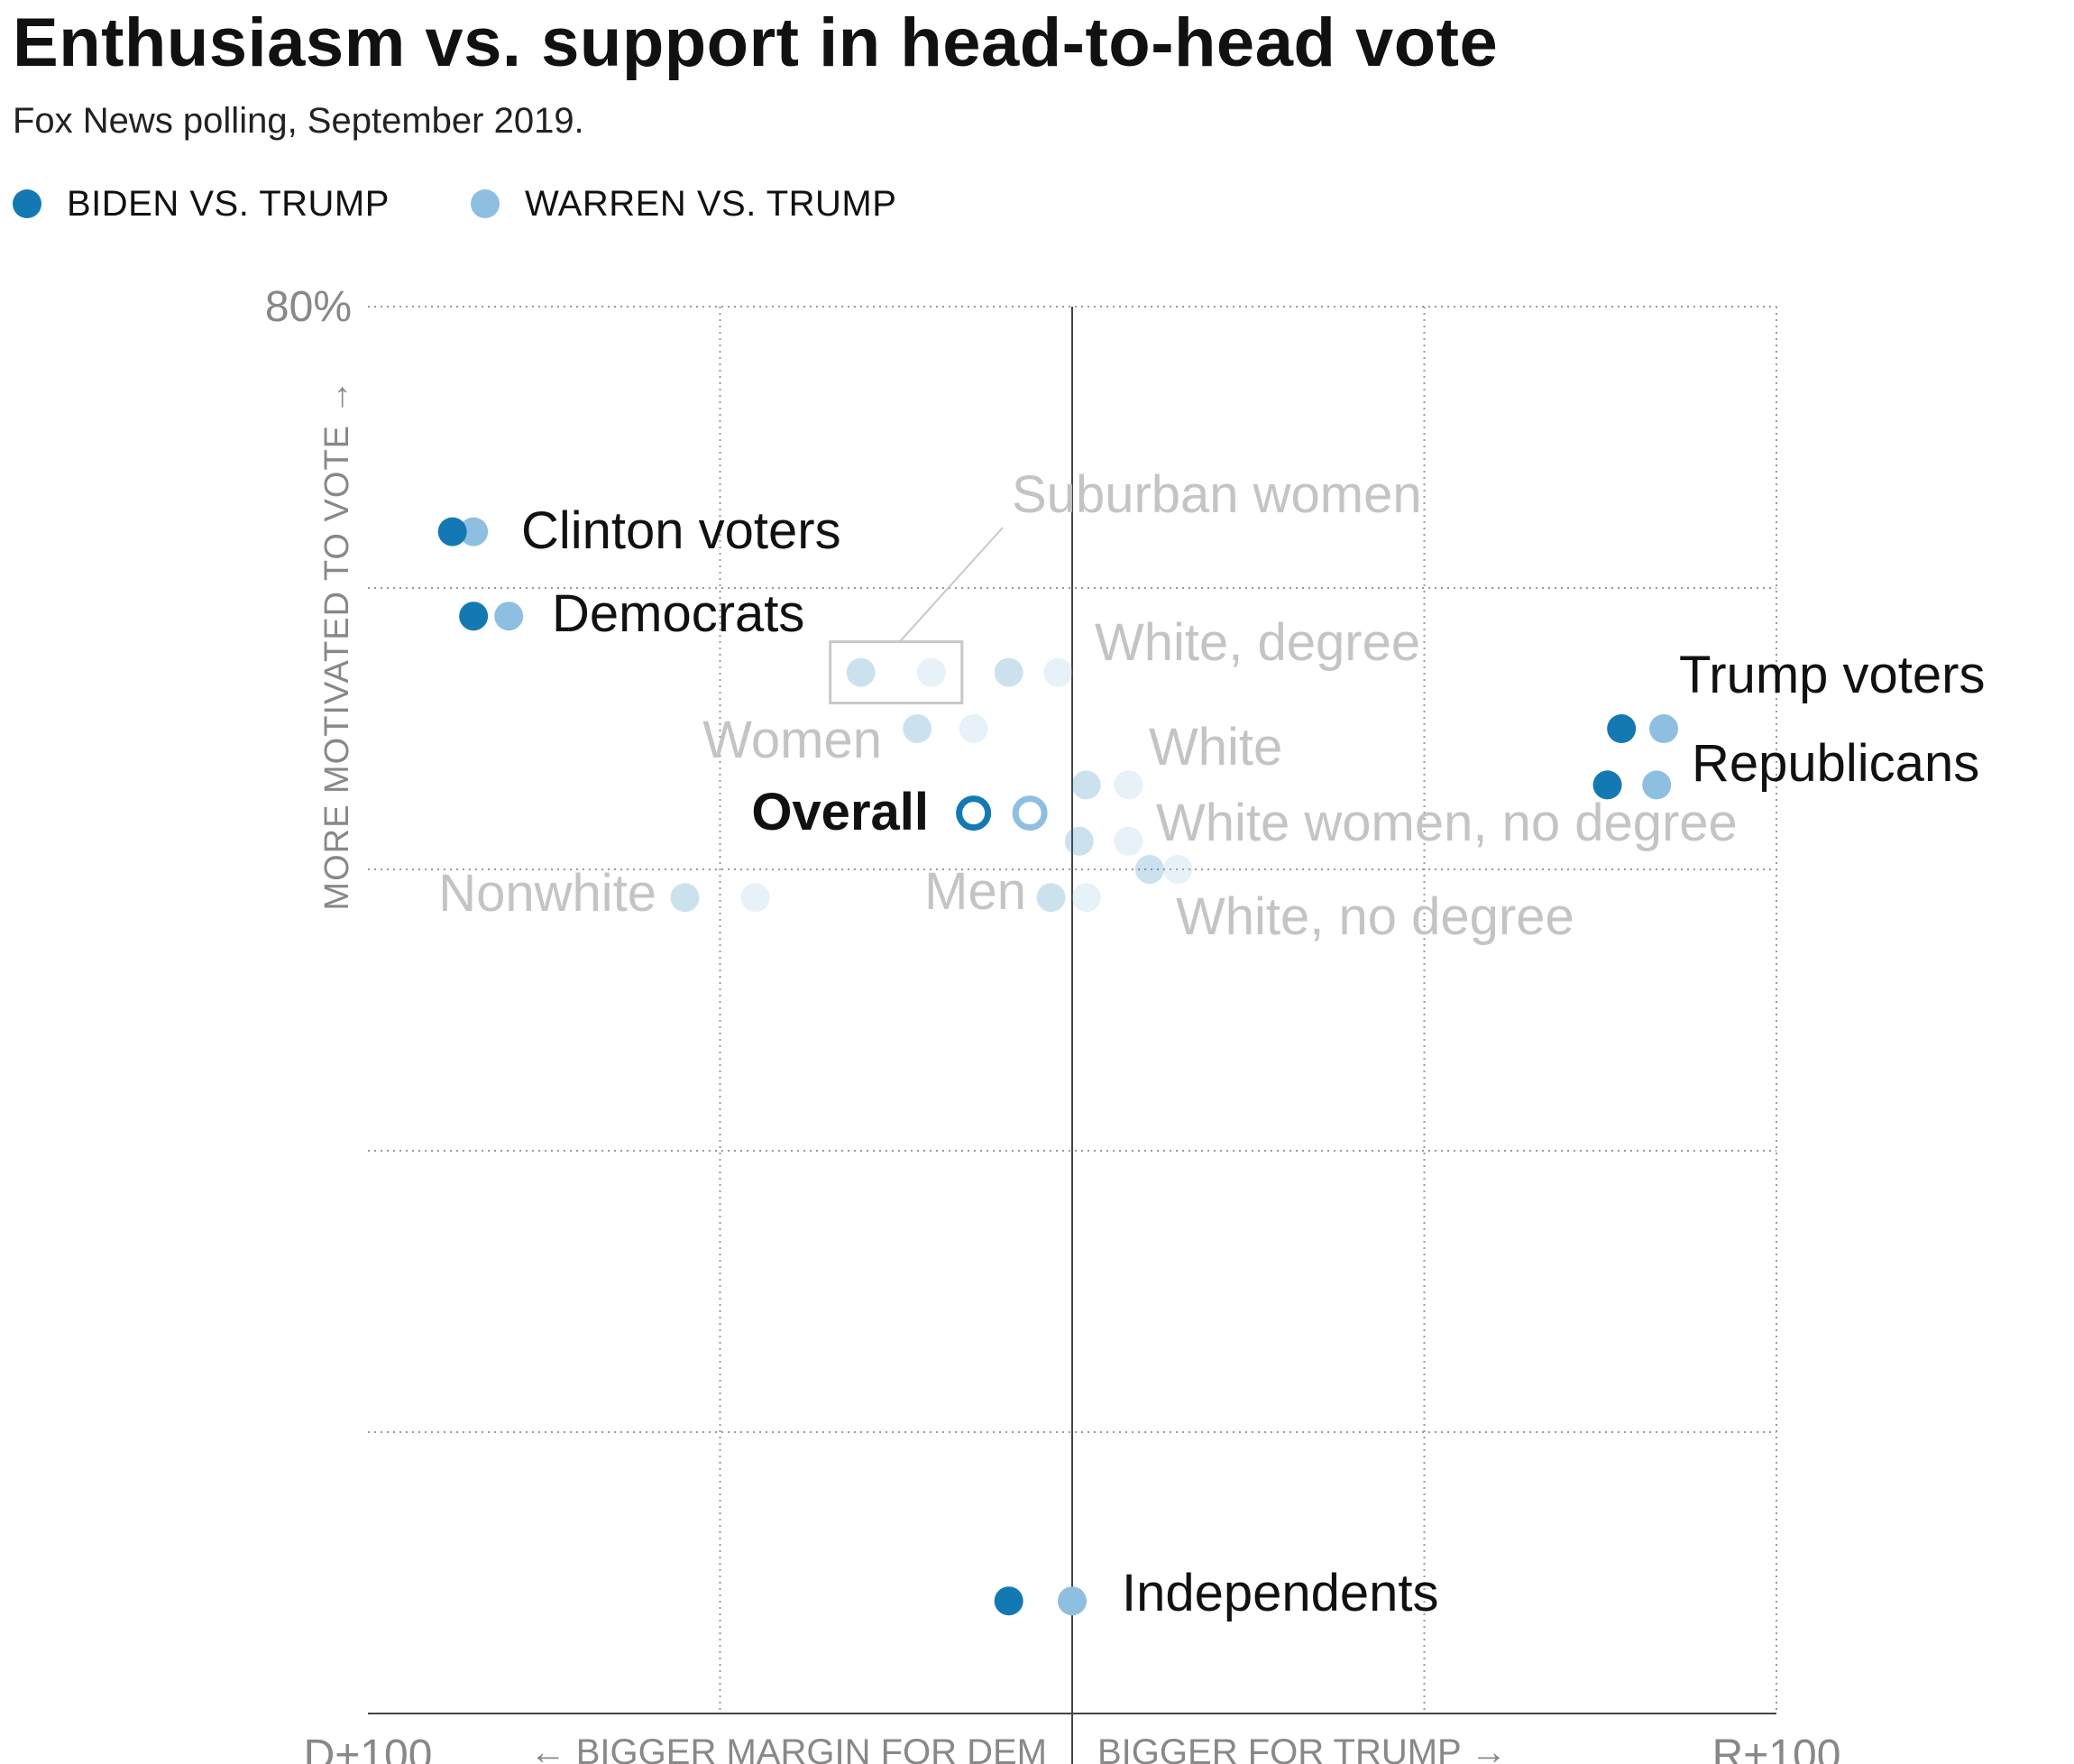  I want to click on point-warren-overall, so click(1030, 813).